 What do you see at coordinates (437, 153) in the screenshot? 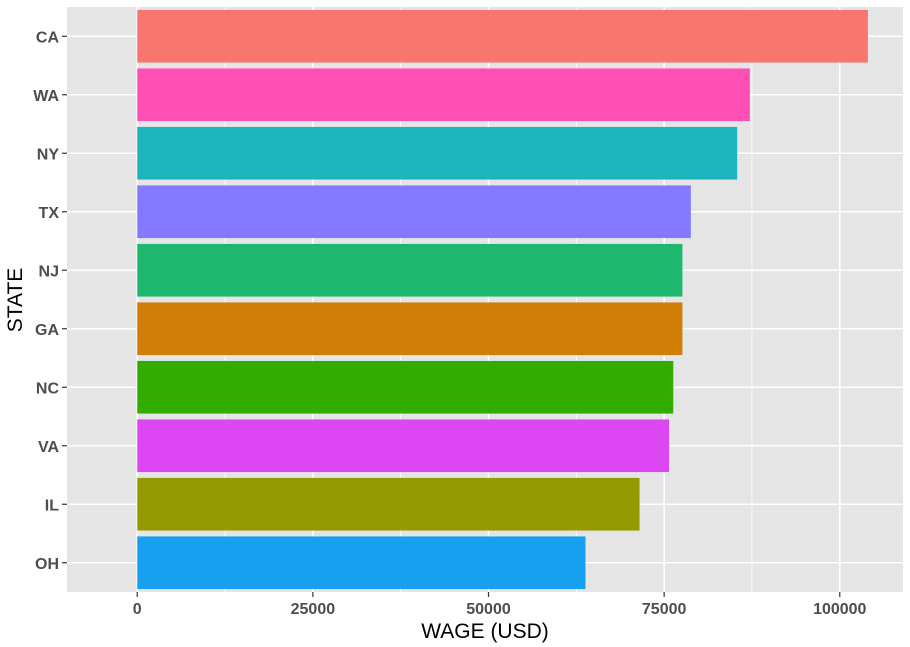
I see `bar-ny` at bounding box center [437, 153].